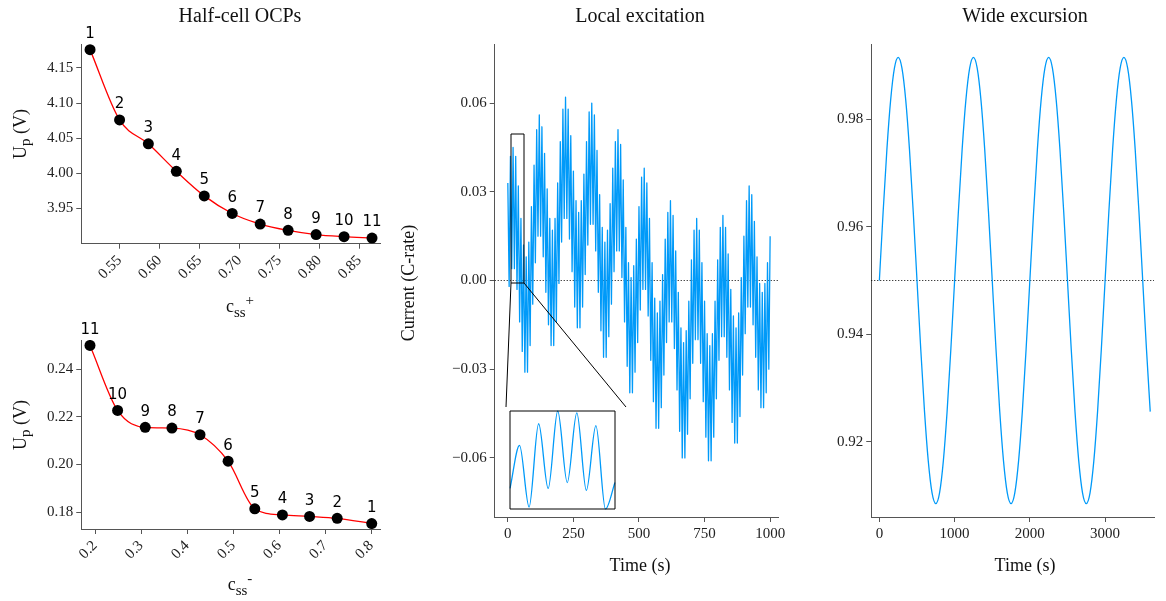  What do you see at coordinates (229, 266) in the screenshot?
I see `x-tick-label: 0.70` at bounding box center [229, 266].